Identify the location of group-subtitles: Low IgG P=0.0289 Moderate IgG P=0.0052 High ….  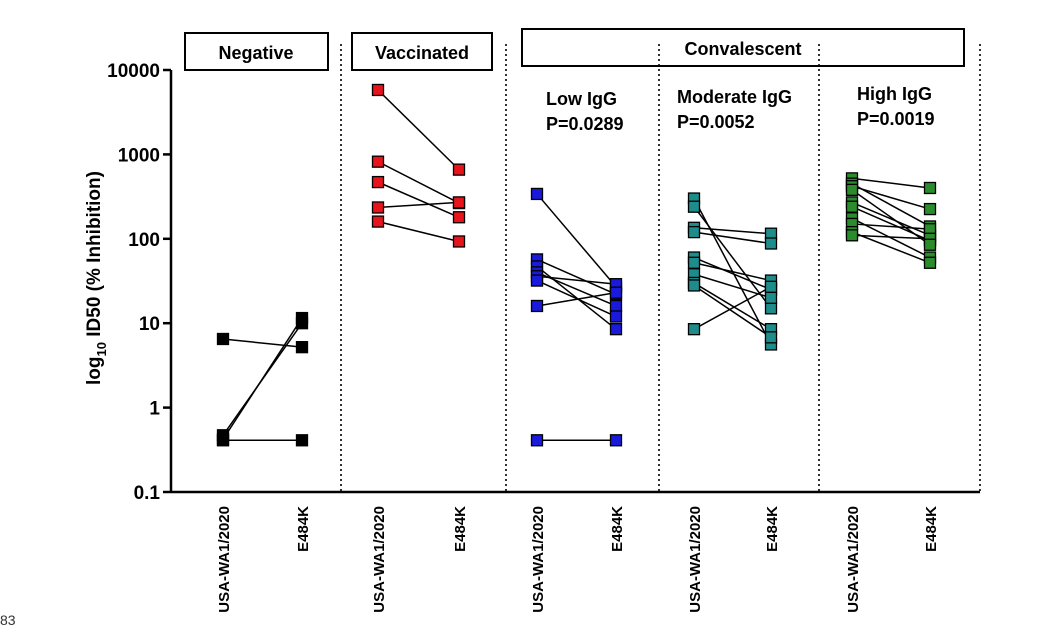
(740, 109).